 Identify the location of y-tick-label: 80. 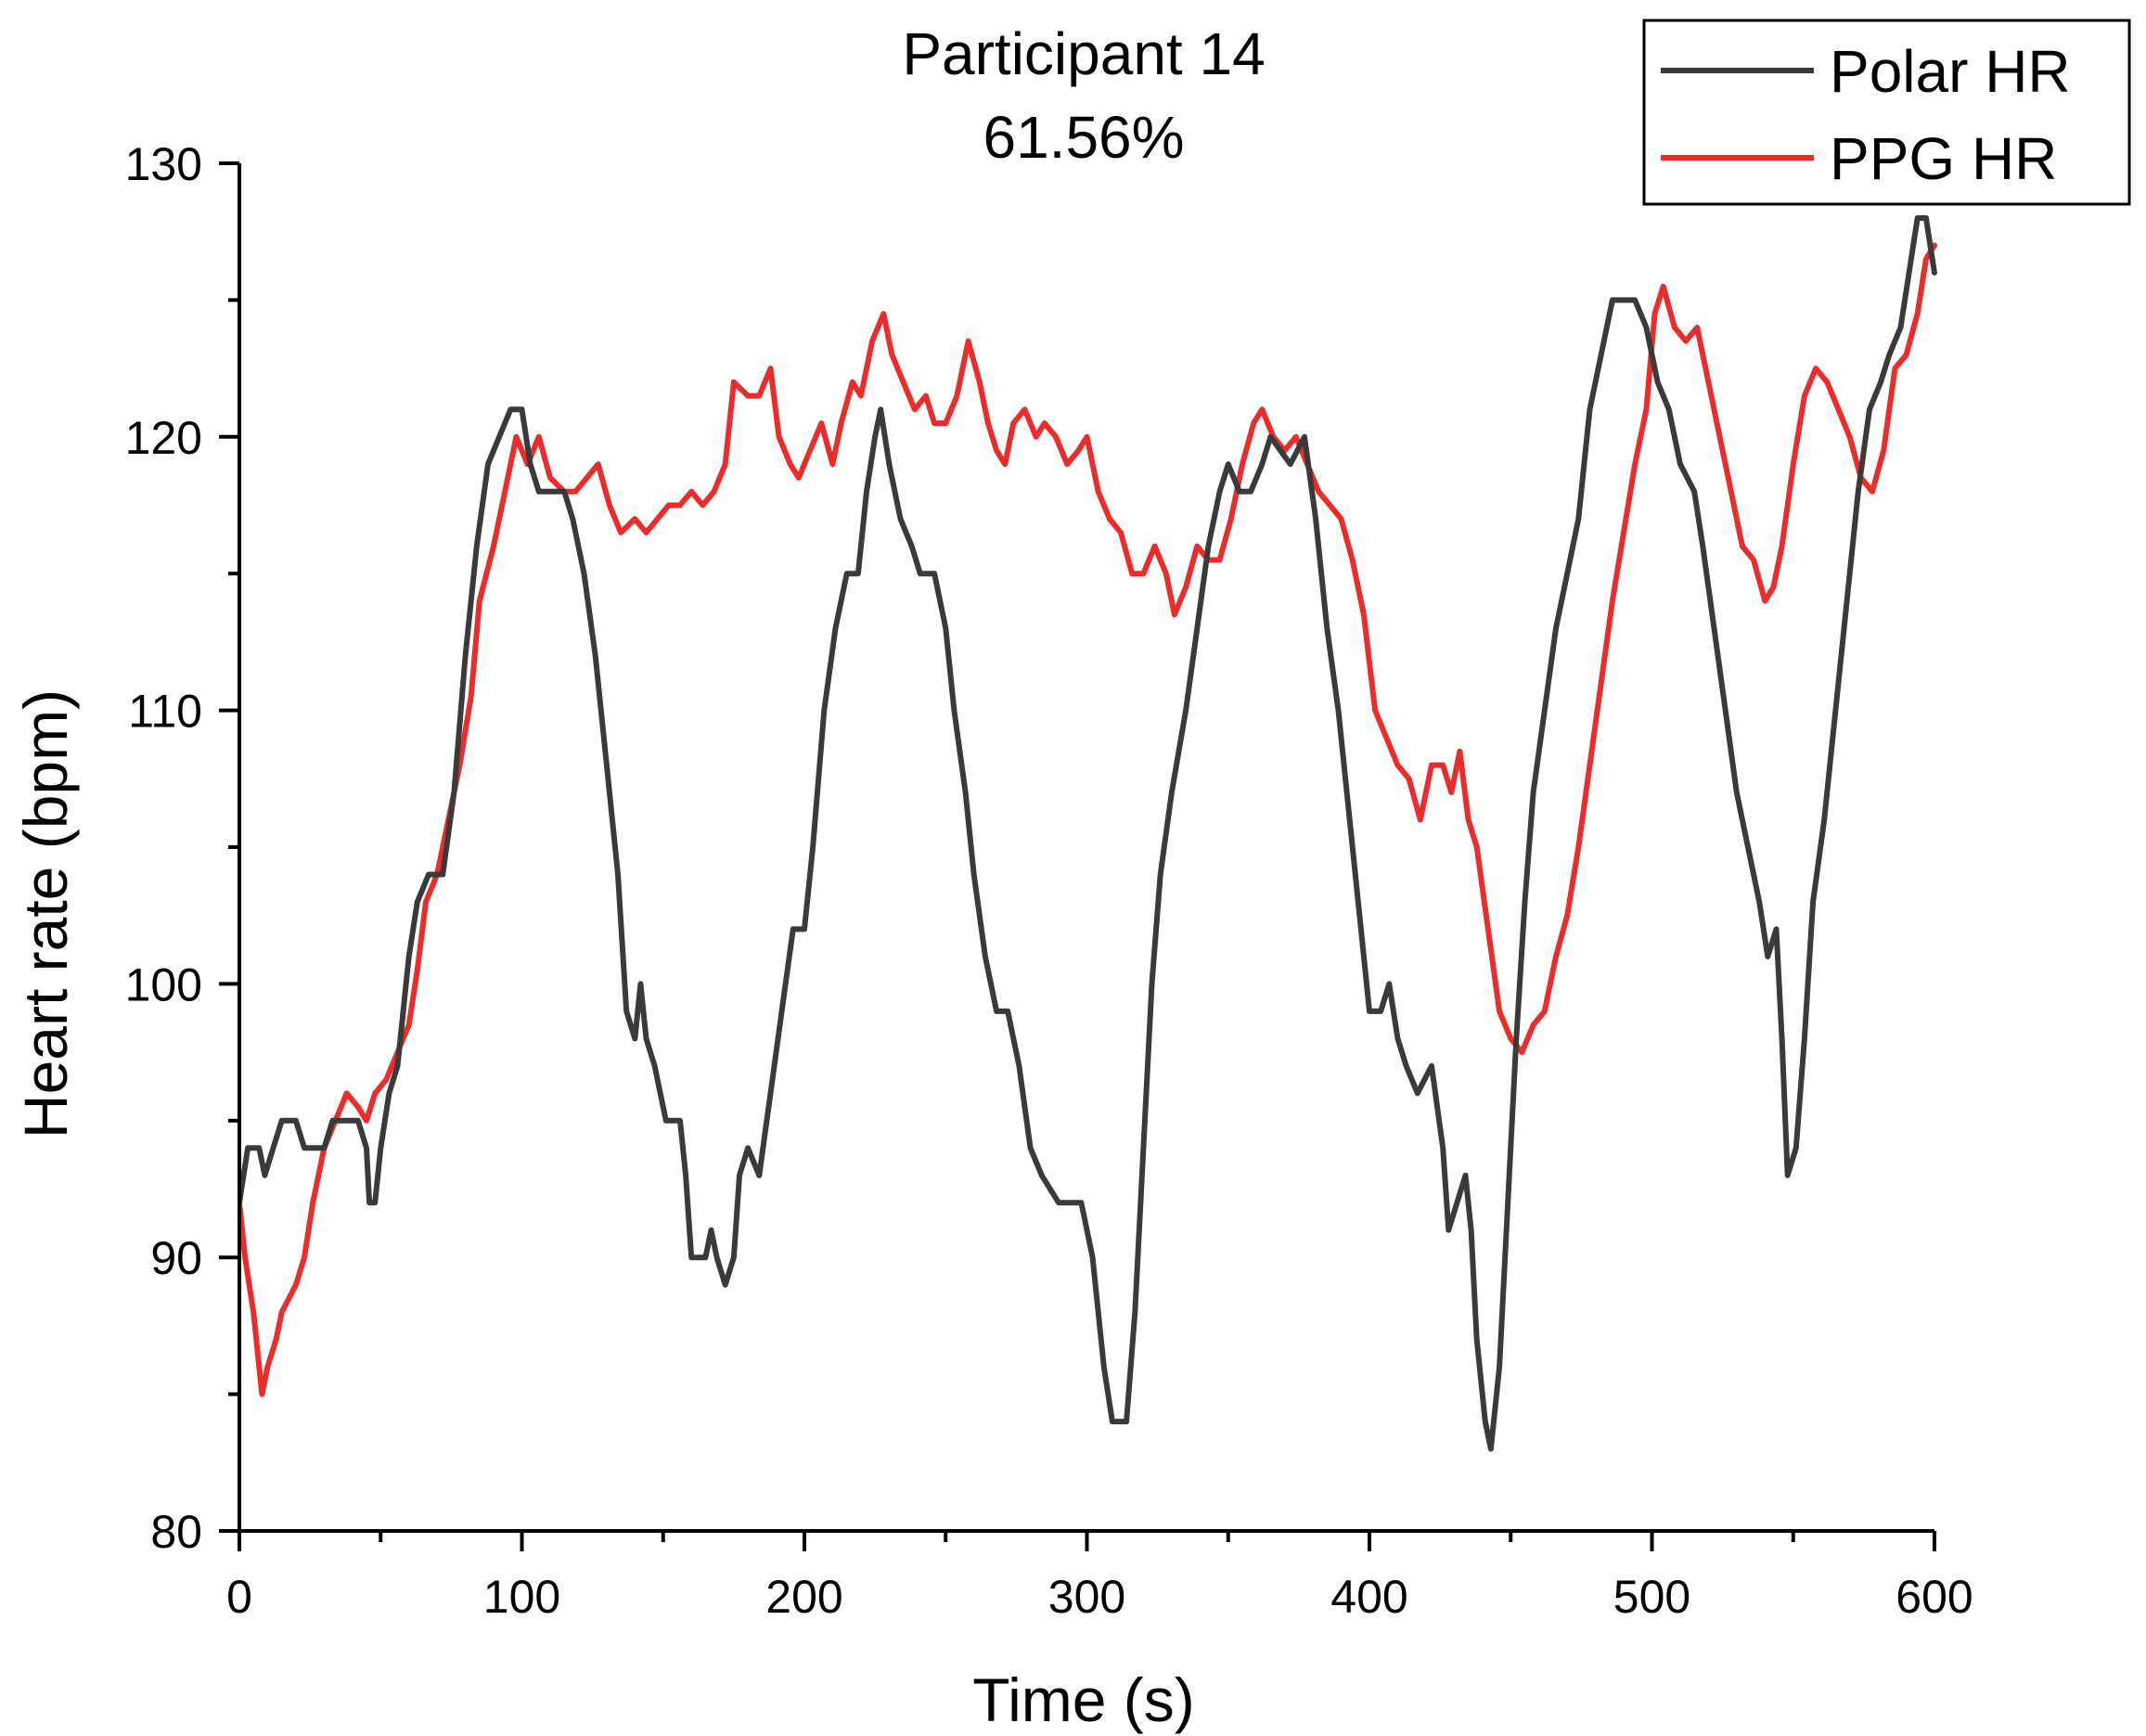
(176, 1532).